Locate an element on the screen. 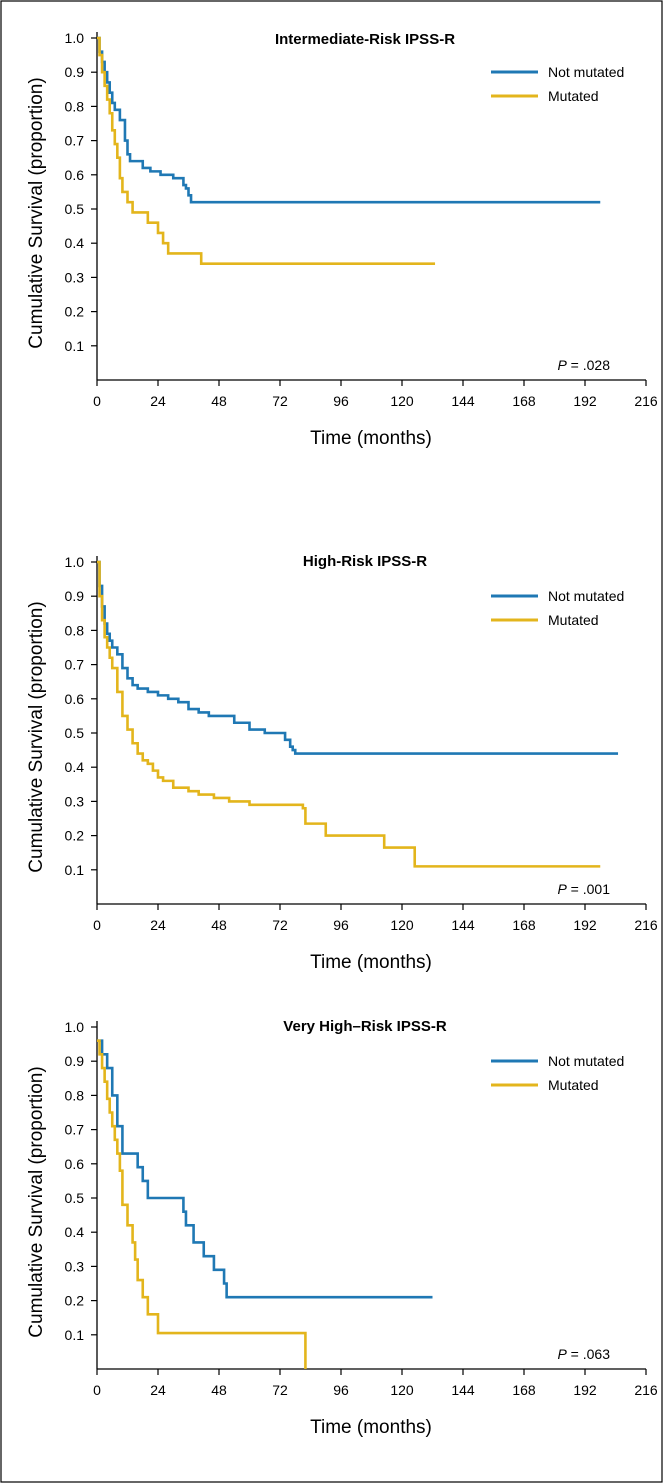  p-value-annotation: P = .063 is located at coordinates (583, 1354).